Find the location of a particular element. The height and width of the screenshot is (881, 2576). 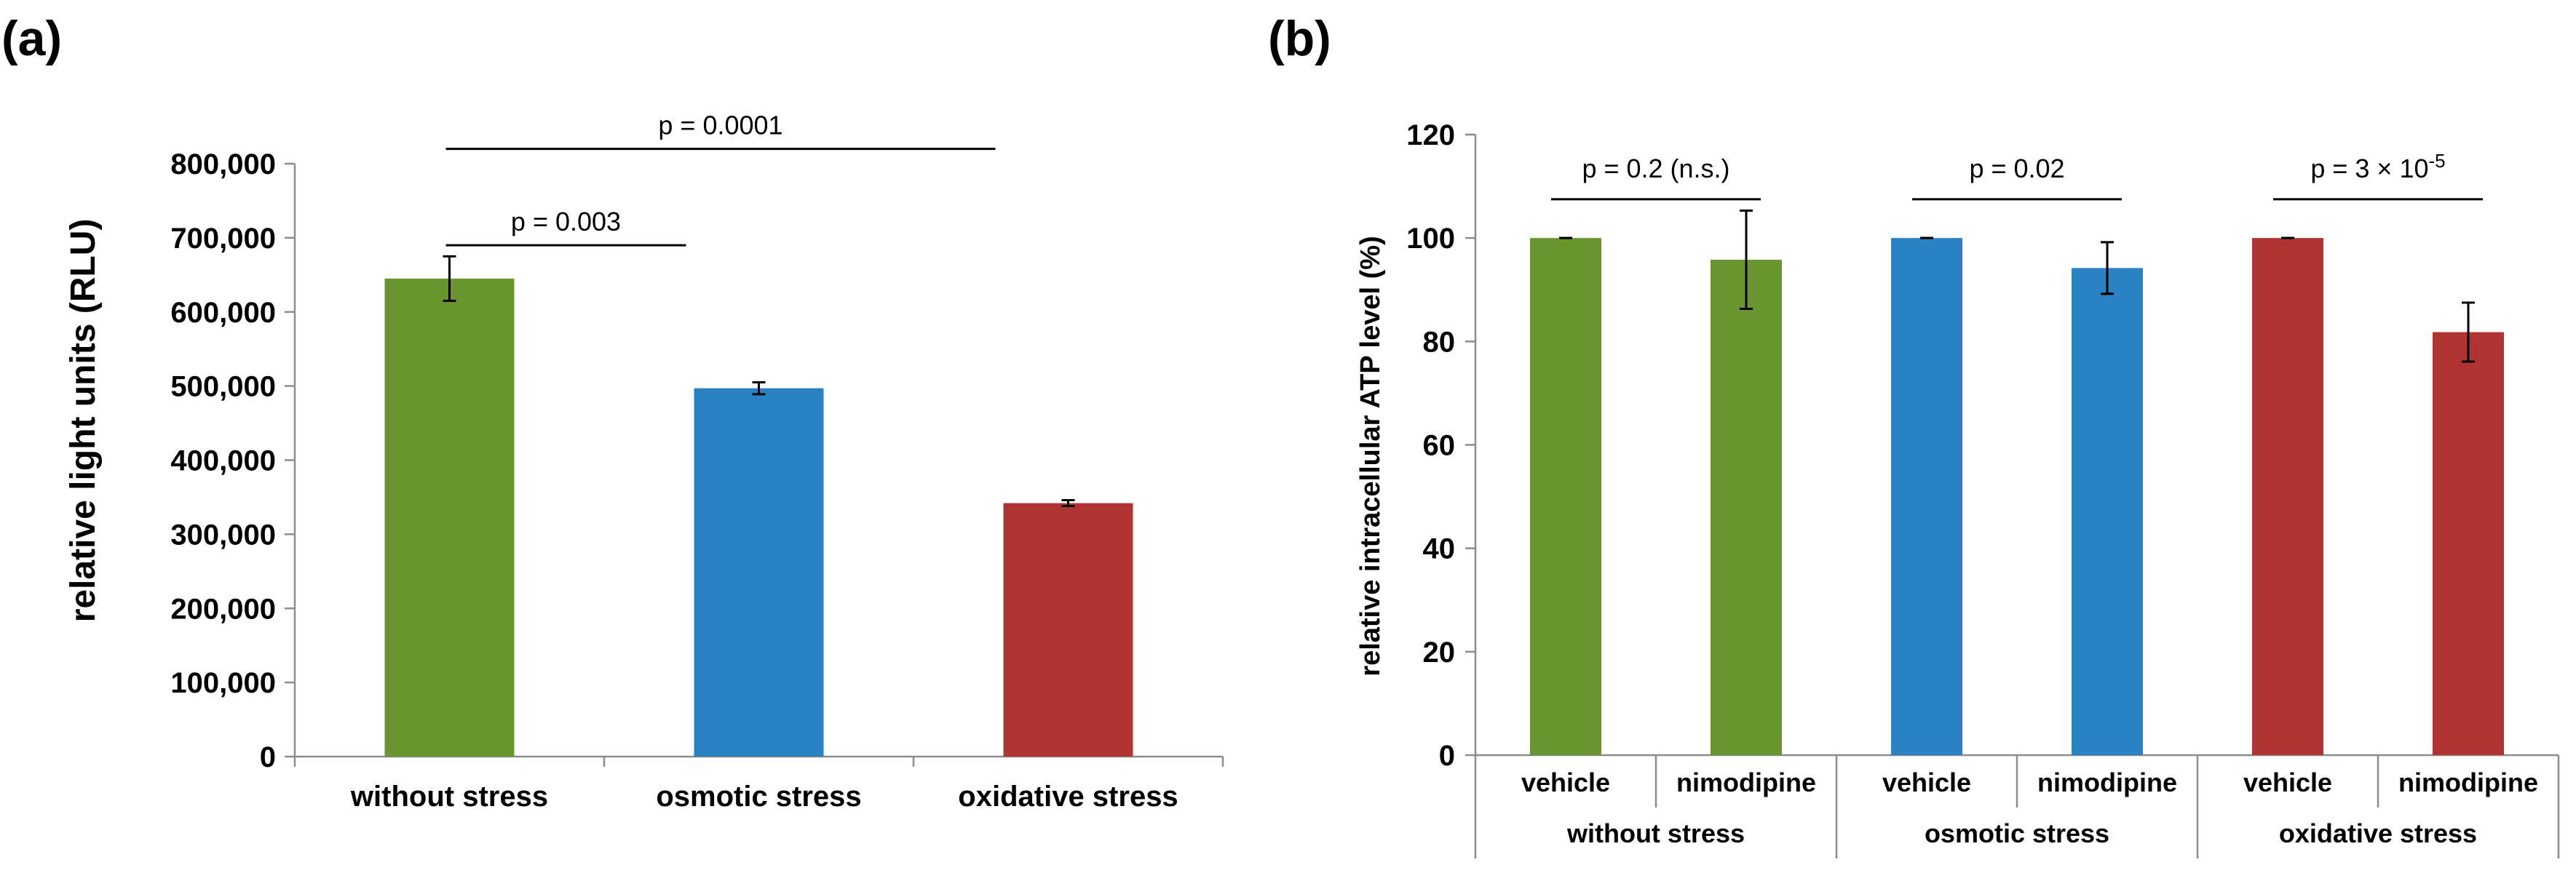

panel-a-category-label: oxidative stress is located at coordinates (1068, 797).